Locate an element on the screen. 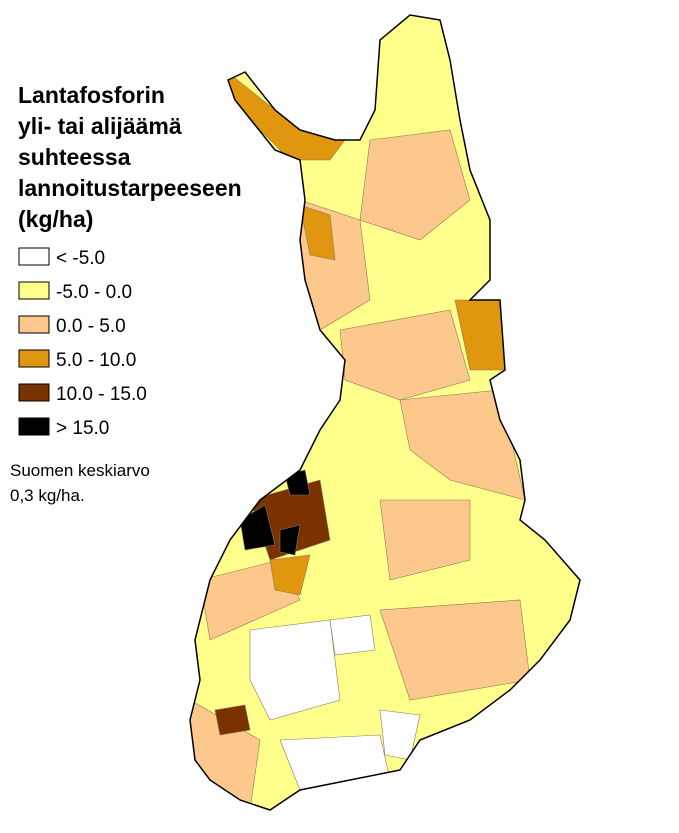 This screenshot has height=833, width=679. legend-label: 0.0 - 5.0 is located at coordinates (91, 326).